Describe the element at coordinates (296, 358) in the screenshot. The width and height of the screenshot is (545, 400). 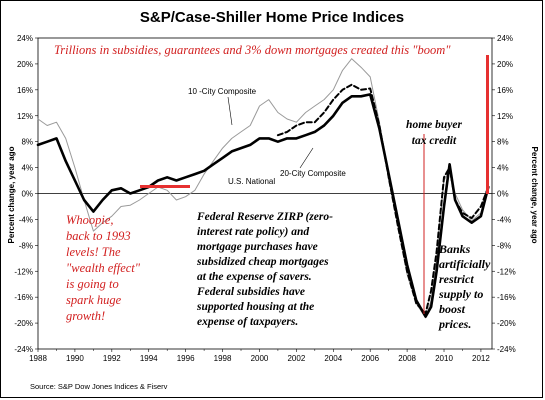
I see `x-tick-label: 2002` at that location.